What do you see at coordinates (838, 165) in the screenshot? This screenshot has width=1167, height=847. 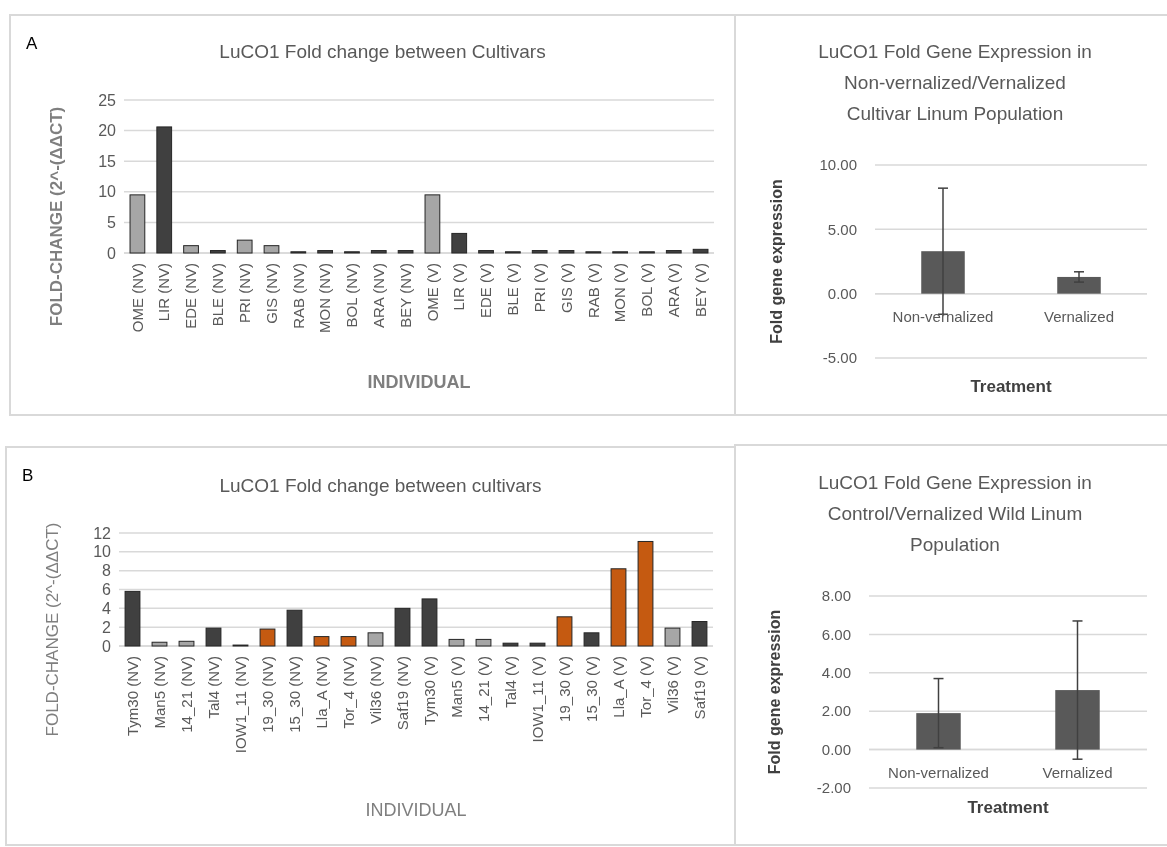 I see `y-tick-label: 10.00` at bounding box center [838, 165].